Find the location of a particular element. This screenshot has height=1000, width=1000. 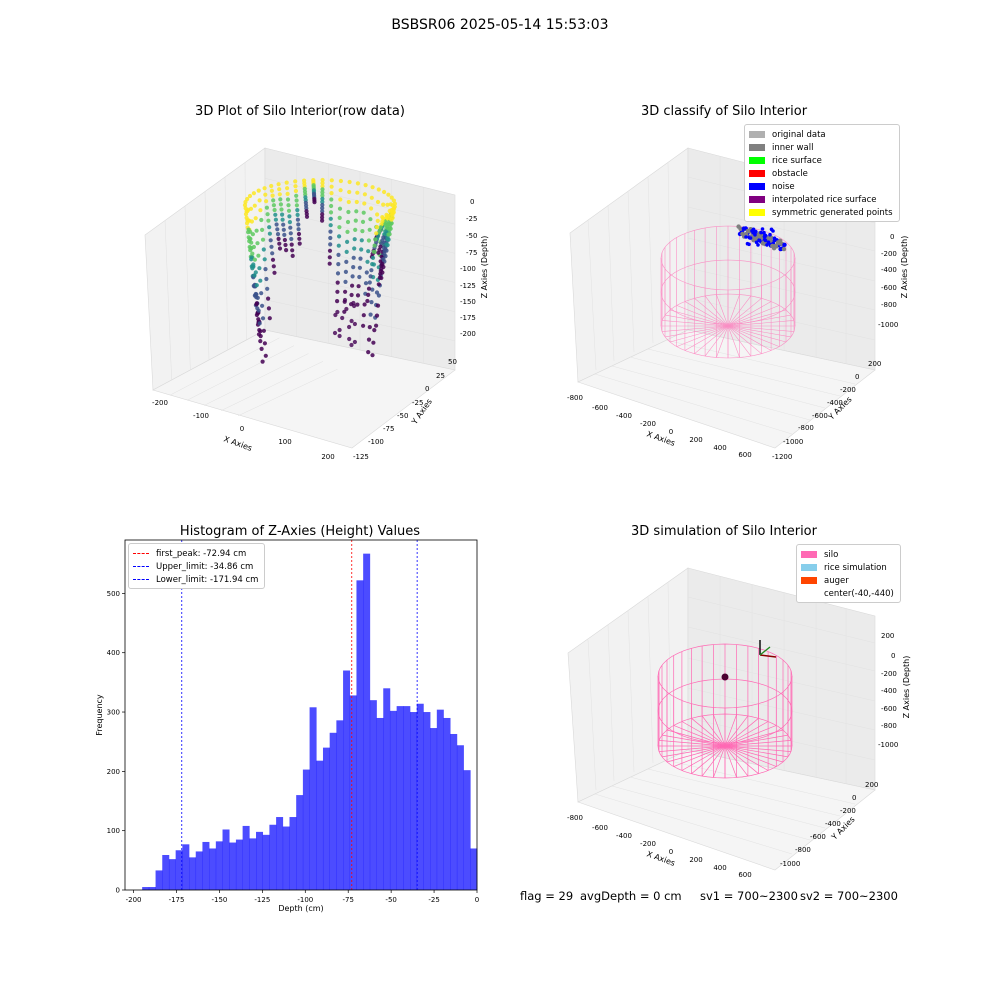

simulation-z-tick: -1000 is located at coordinates (888, 745).